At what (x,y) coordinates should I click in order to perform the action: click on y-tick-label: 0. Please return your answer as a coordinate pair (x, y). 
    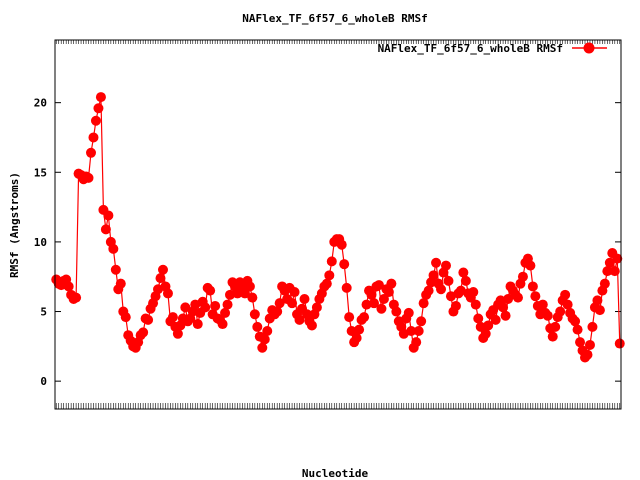
    Looking at the image, I should click on (43, 381).